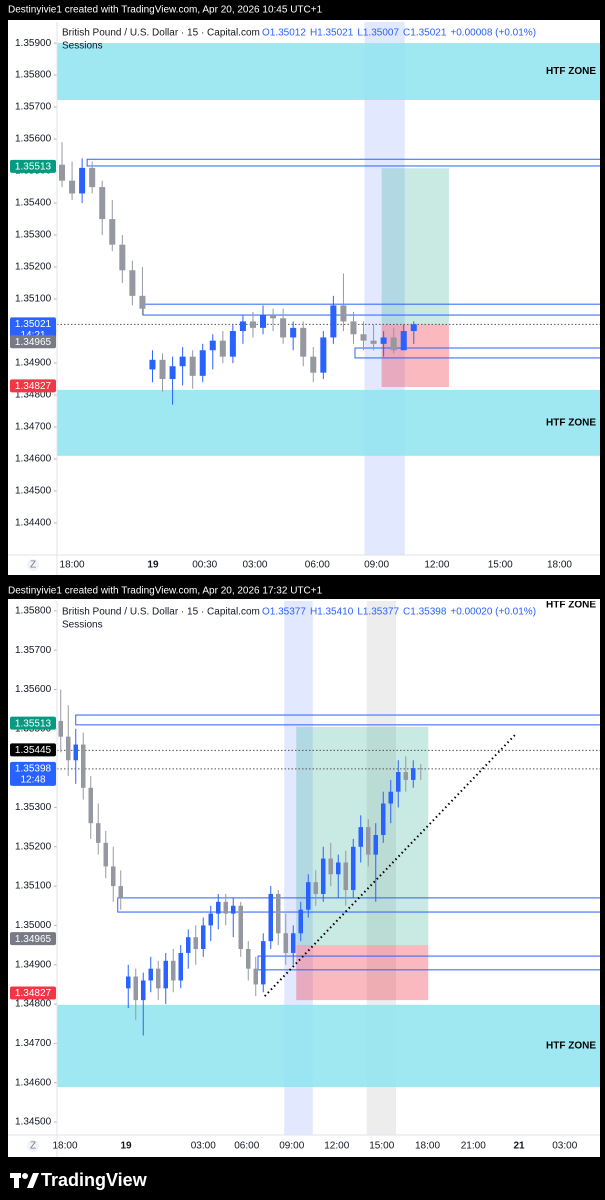  I want to click on x-tick-label: 12:00, so click(436, 565).